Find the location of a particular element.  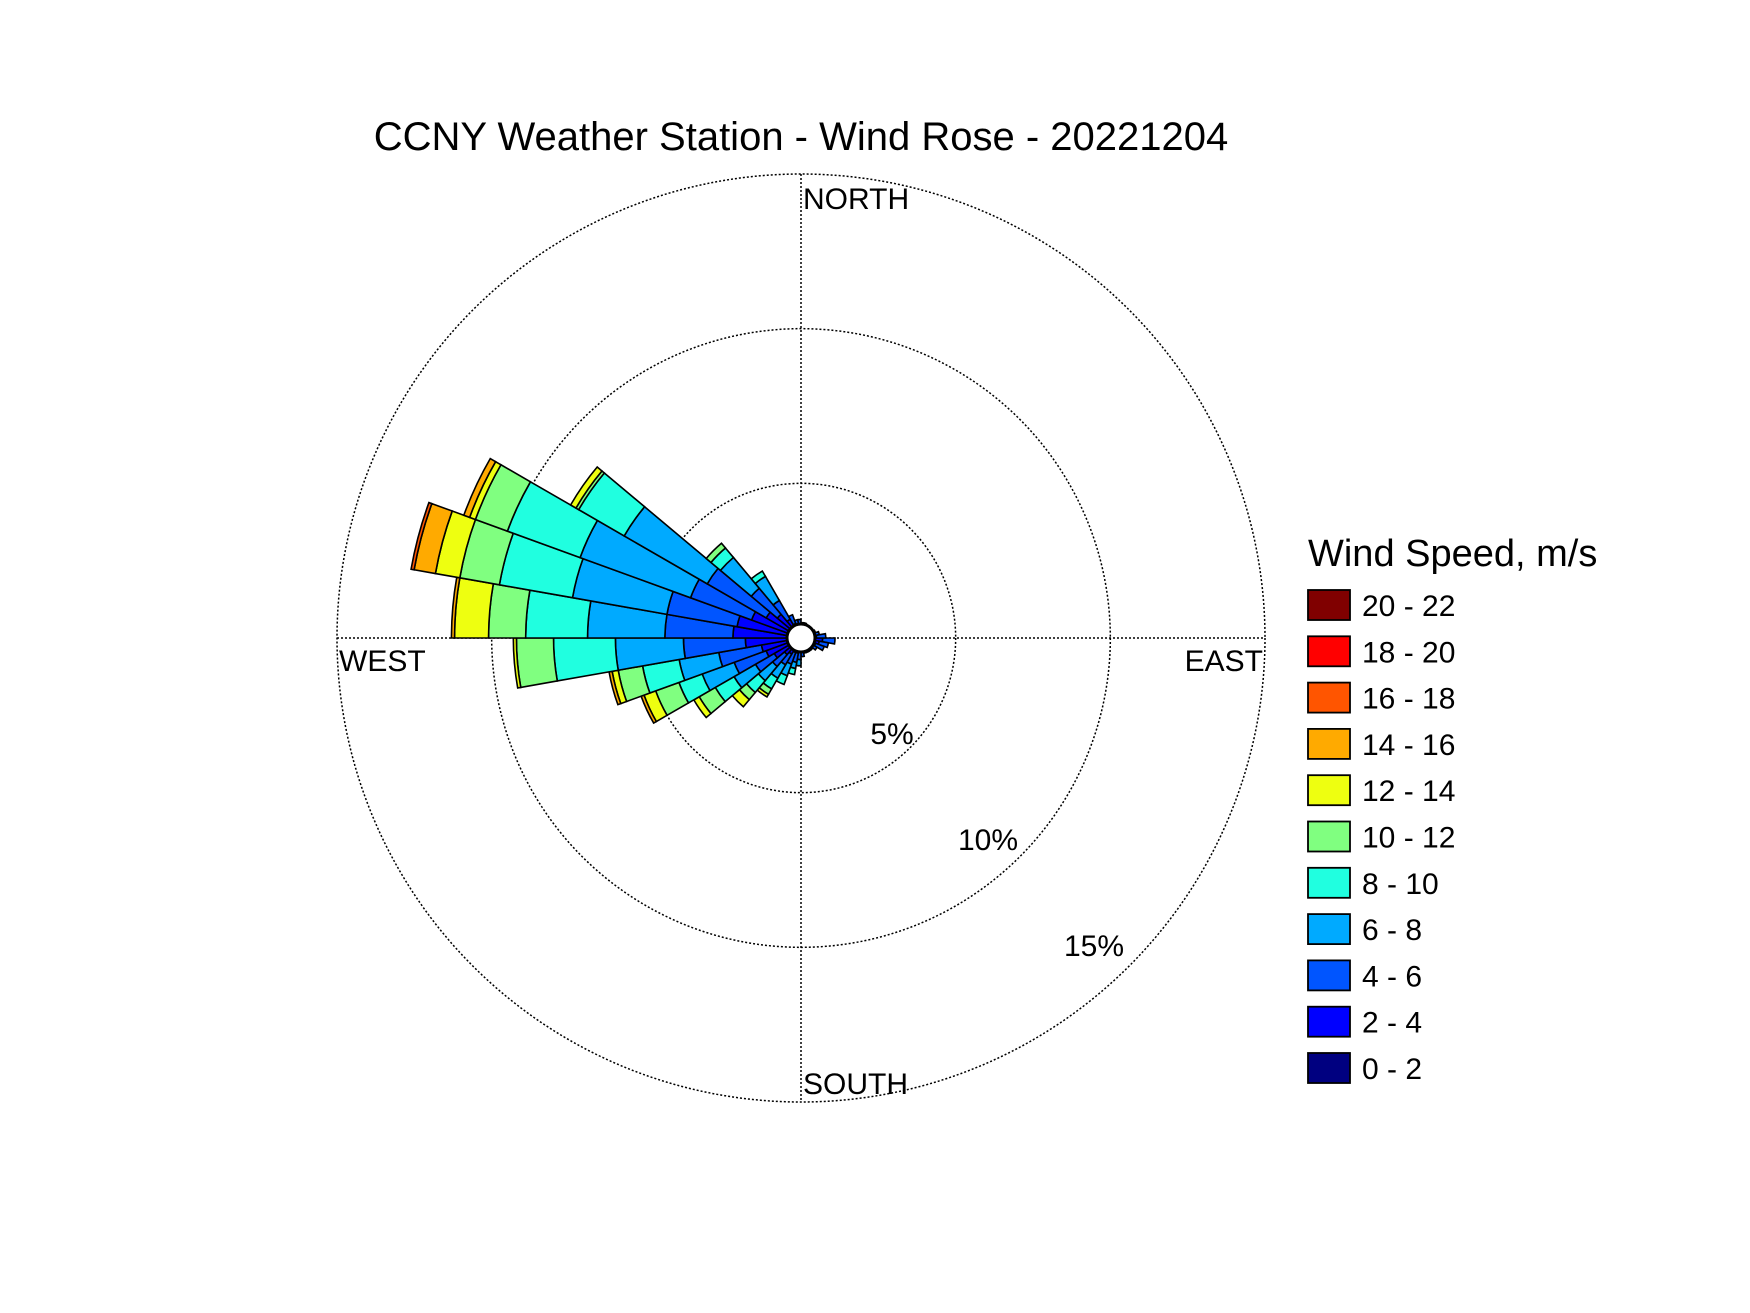

east-label: EAST is located at coordinates (1224, 661).